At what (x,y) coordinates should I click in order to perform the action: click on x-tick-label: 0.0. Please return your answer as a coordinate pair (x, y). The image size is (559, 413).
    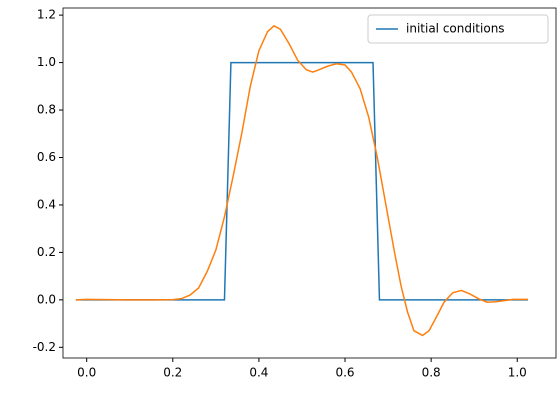
    Looking at the image, I should click on (86, 373).